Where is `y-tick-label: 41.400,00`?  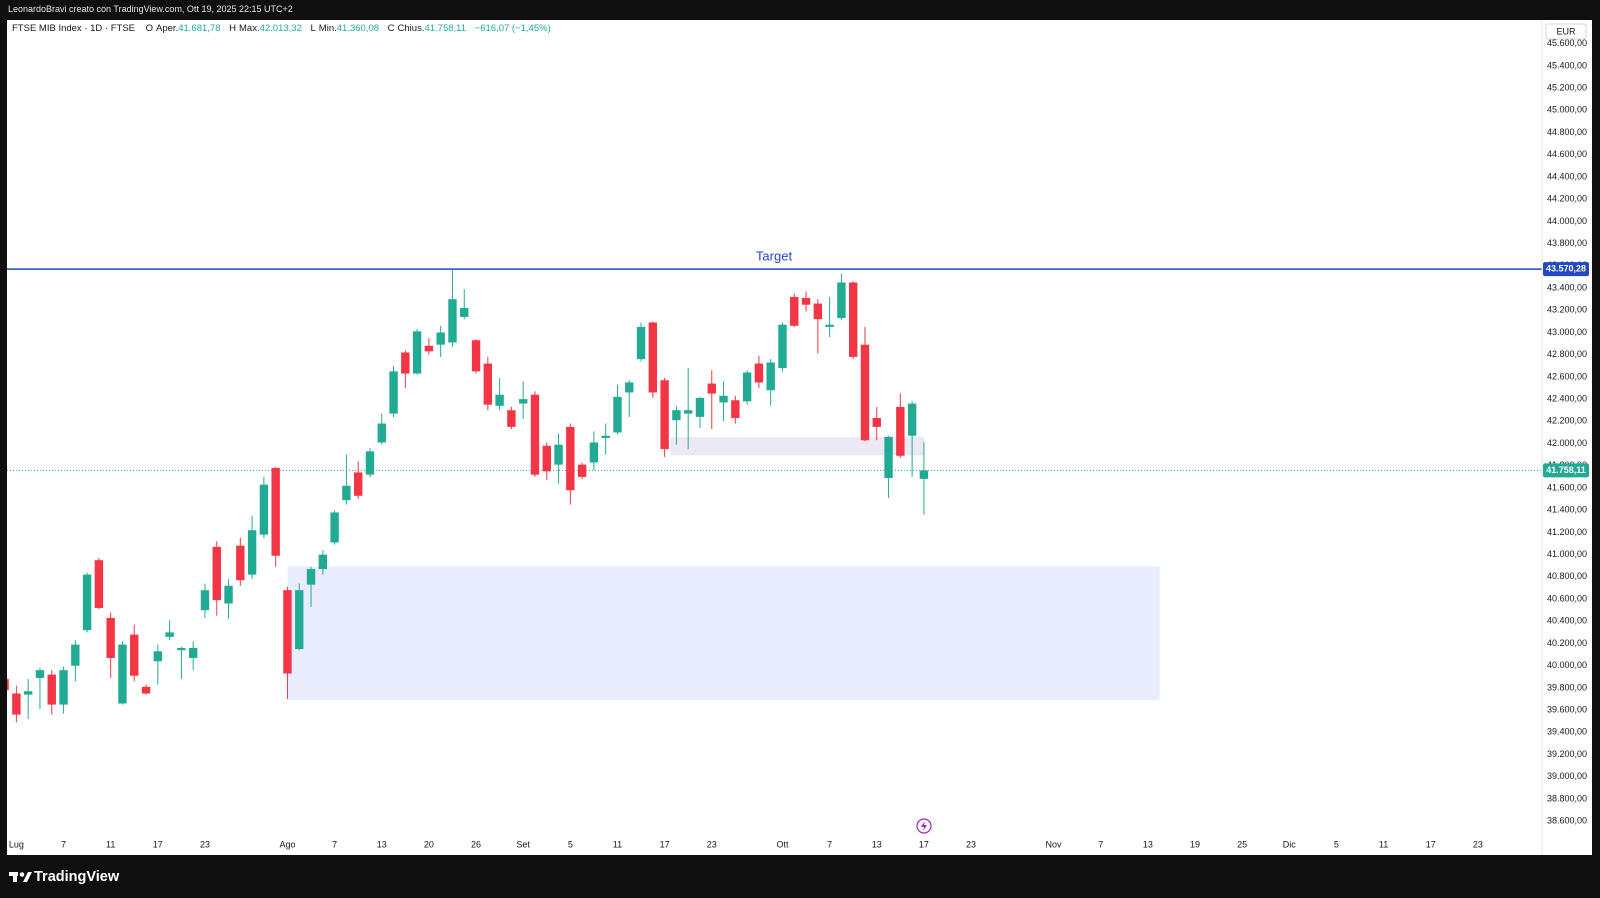
y-tick-label: 41.400,00 is located at coordinates (1567, 510).